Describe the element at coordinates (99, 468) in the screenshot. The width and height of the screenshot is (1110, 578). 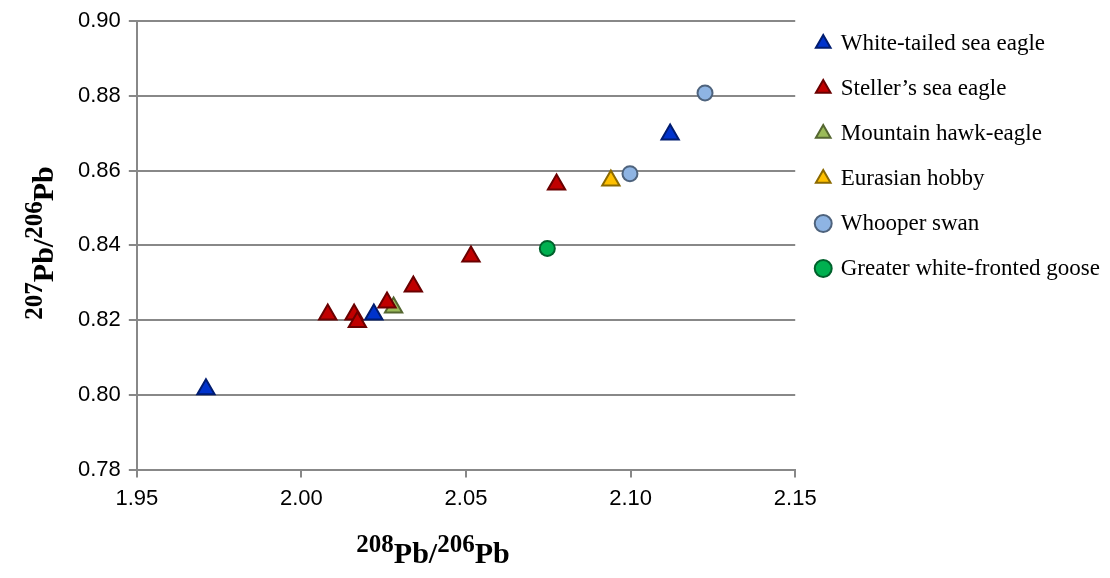
I see `y-tick-label: 0.78` at that location.